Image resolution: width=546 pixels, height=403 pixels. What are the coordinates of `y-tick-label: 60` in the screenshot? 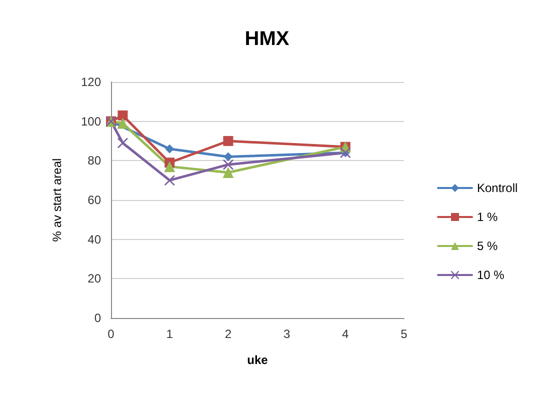 It's located at (95, 200).